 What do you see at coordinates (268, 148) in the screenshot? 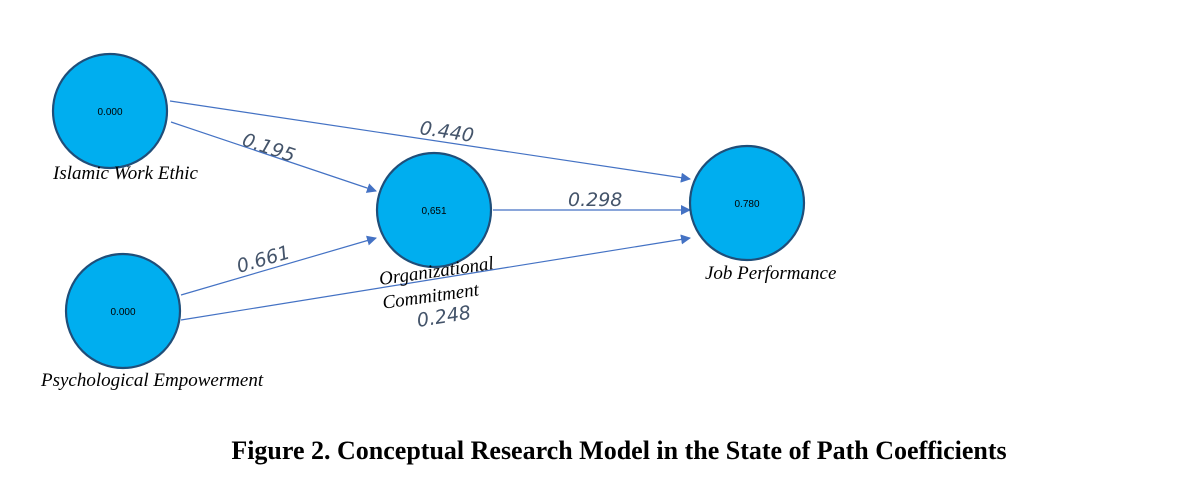
I see `coef-iwe-oc: 0.195` at bounding box center [268, 148].